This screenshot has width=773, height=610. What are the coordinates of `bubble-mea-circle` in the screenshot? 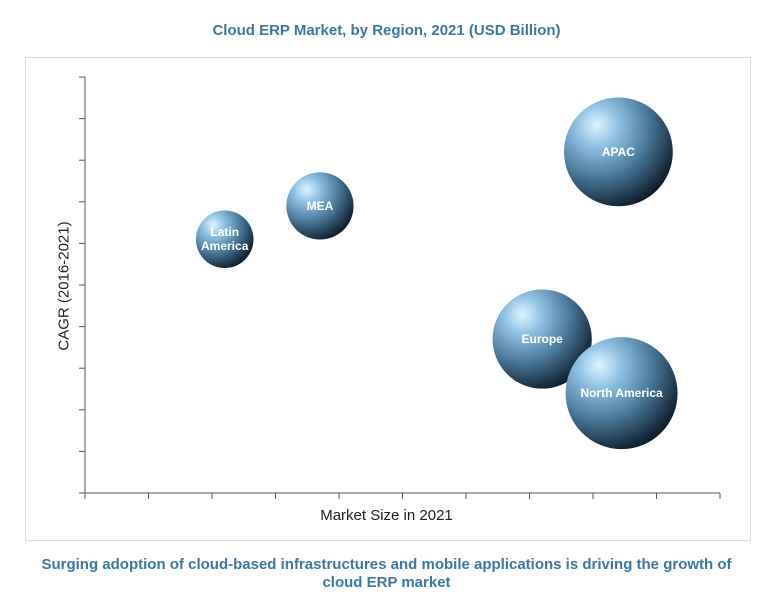 It's located at (320, 206).